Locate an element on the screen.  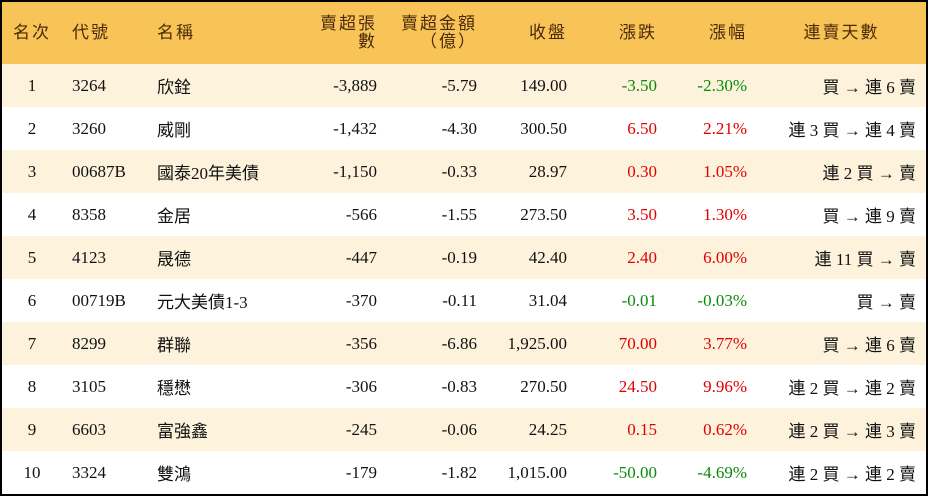
table-cell: -306 is located at coordinates (361, 386).